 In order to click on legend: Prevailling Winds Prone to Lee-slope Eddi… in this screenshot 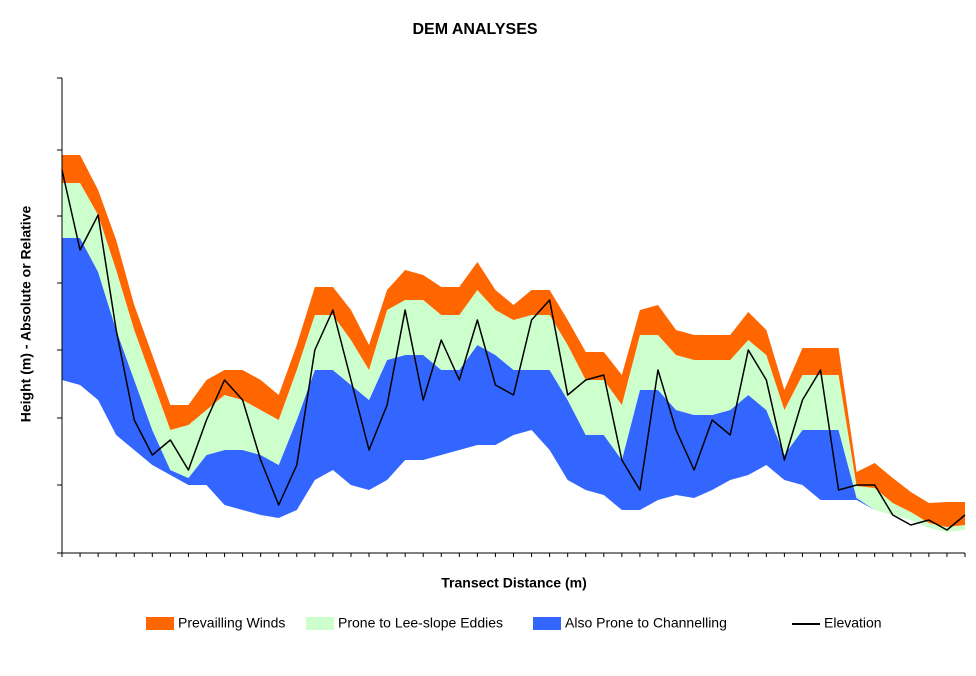, I will do `click(514, 623)`.